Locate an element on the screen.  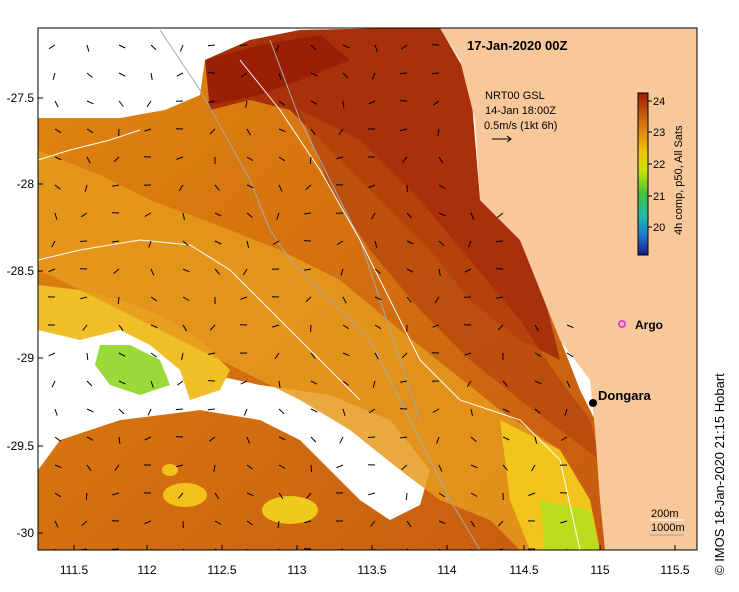
current-source: NRT00 GSL is located at coordinates (515, 96).